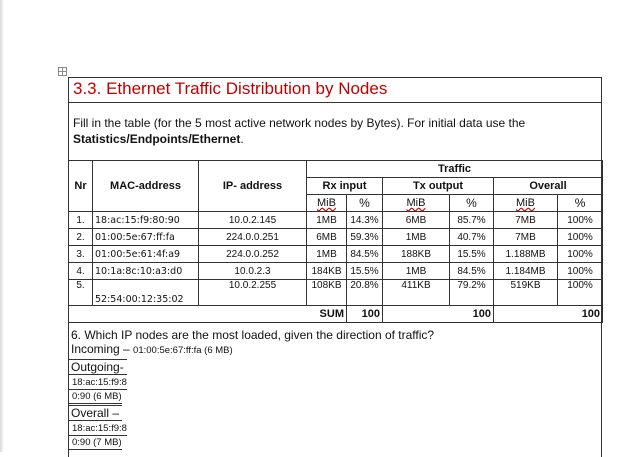  Describe the element at coordinates (364, 254) in the screenshot. I see `cell-rx-pct: 84.5%` at that location.